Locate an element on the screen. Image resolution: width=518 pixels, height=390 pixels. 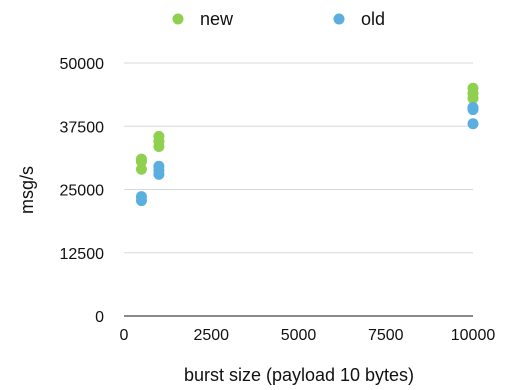
y-axis-label: msg/s is located at coordinates (27, 190).